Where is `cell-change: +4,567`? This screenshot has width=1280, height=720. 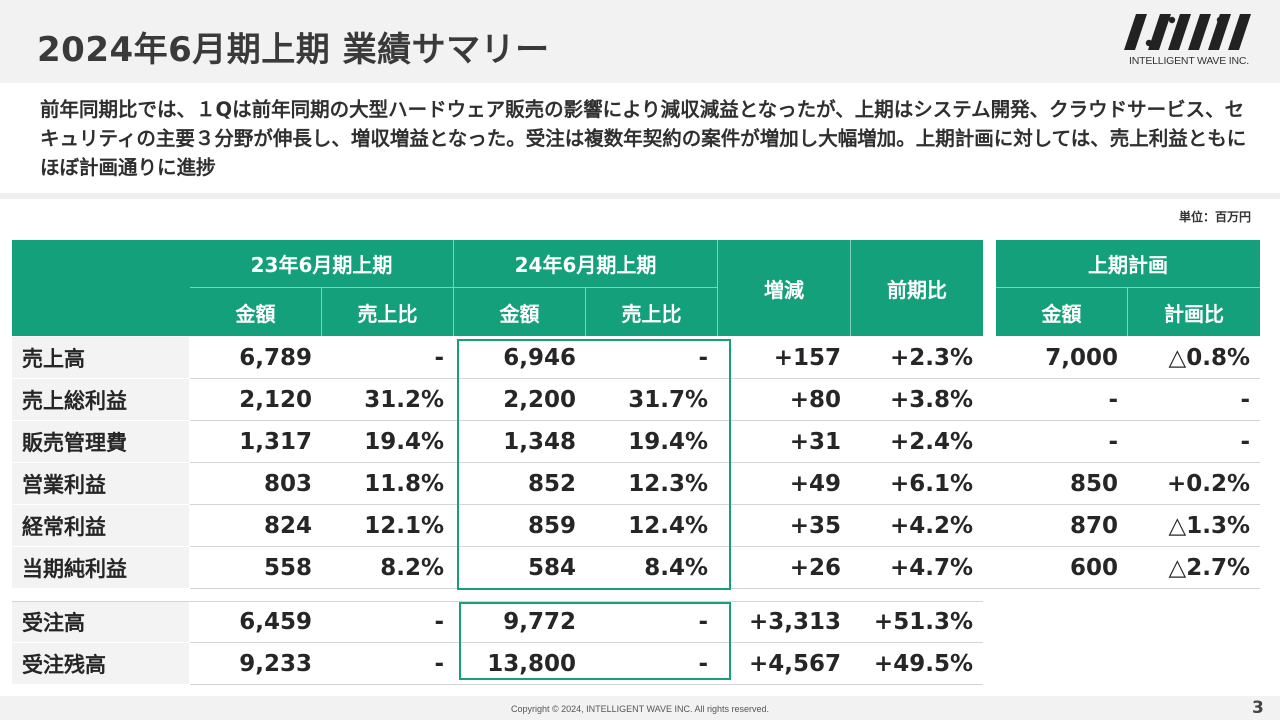
cell-change: +4,567 is located at coordinates (794, 664).